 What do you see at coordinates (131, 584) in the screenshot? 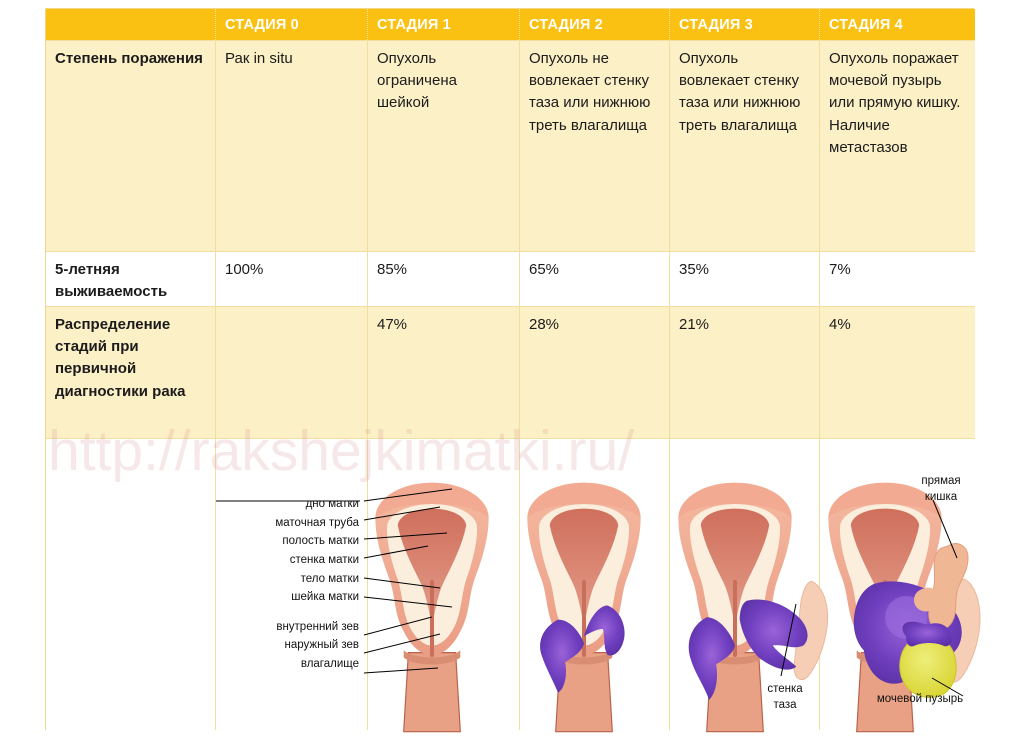
I see `illustration-cell-blank` at bounding box center [131, 584].